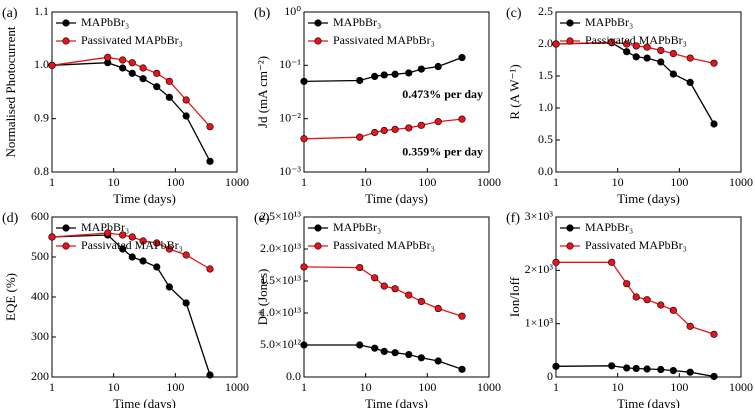  What do you see at coordinates (40, 216) in the screenshot?
I see `y-tick-label: 600` at bounding box center [40, 216].